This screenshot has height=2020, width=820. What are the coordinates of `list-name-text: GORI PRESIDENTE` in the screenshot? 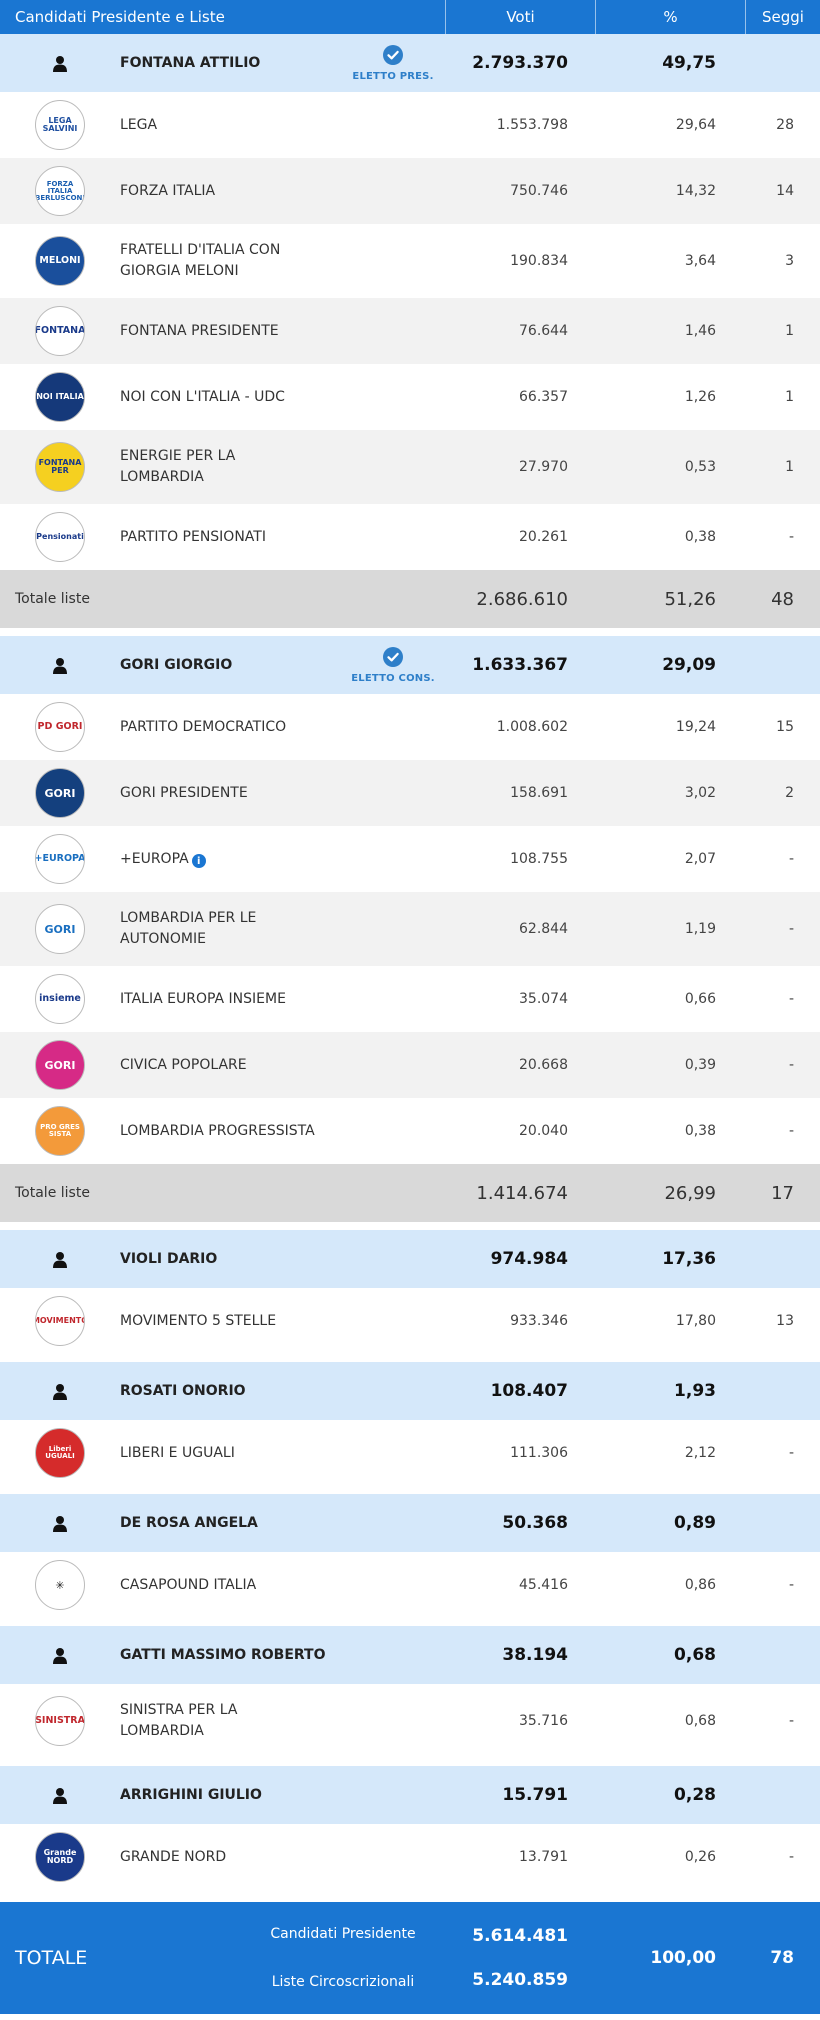 It's located at (184, 792).